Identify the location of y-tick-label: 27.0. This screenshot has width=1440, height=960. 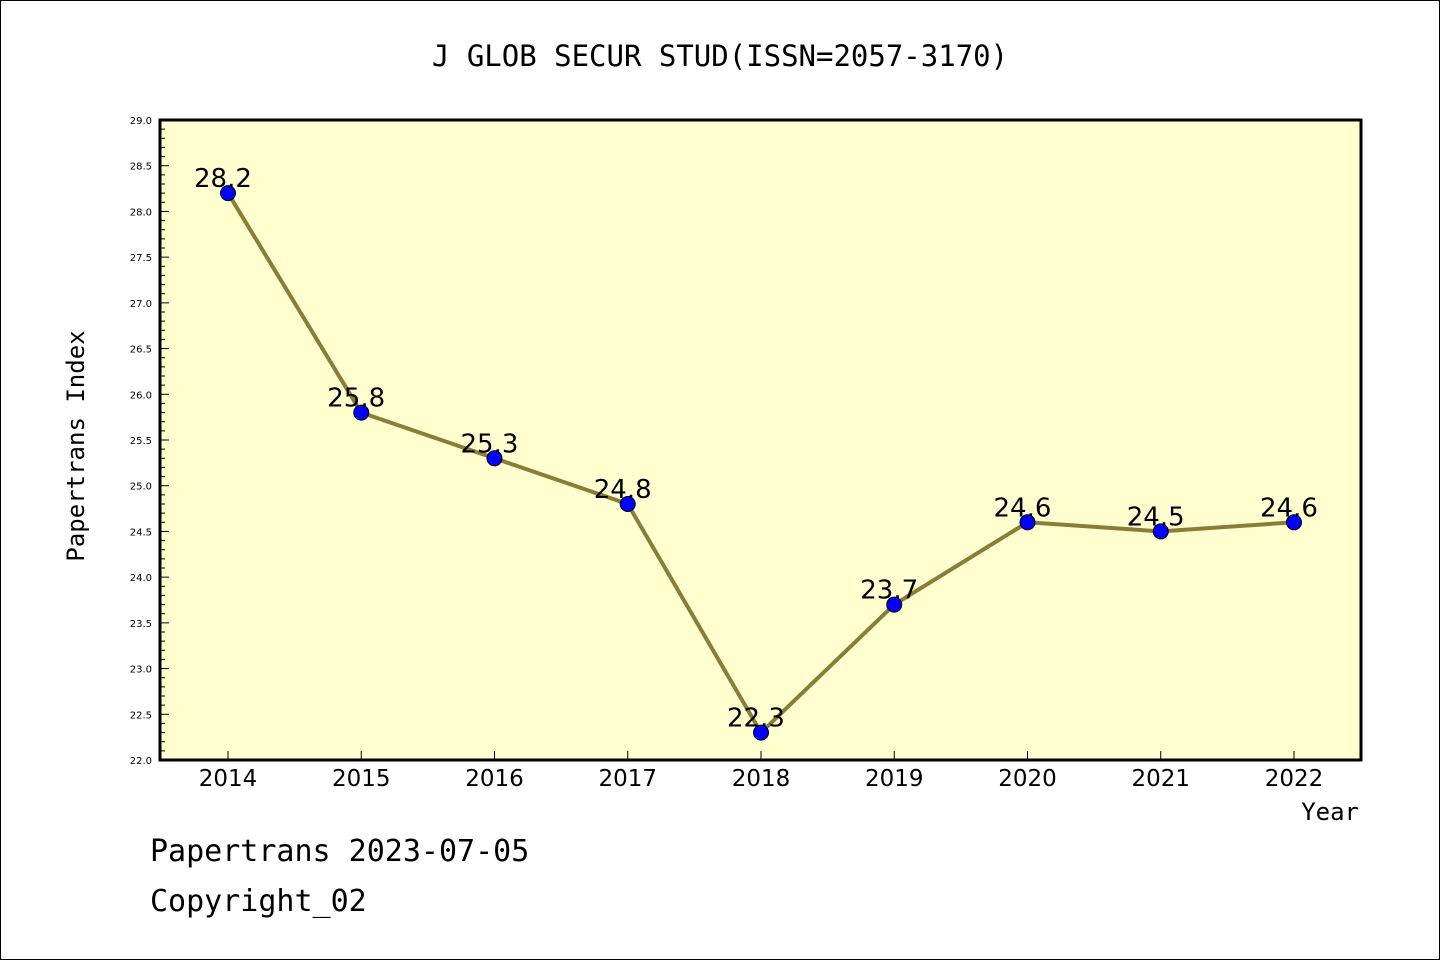
(141, 304).